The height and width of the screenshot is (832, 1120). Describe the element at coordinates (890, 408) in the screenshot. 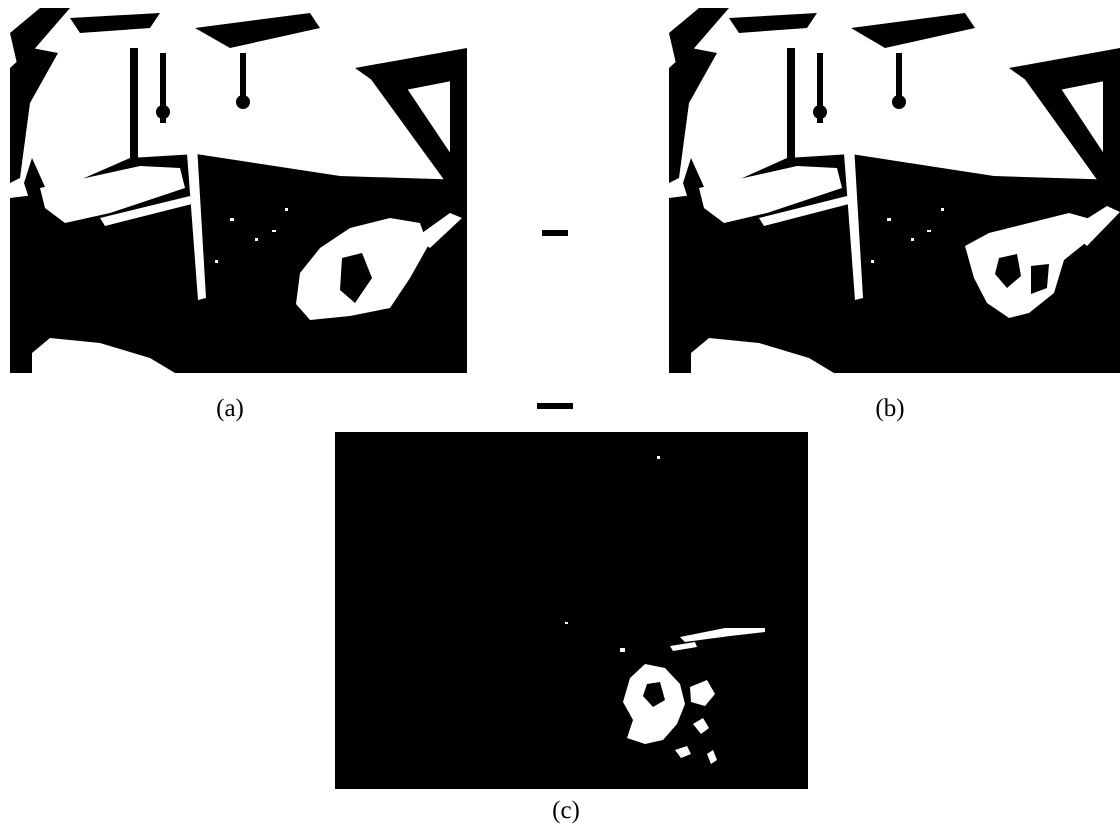

I see `caption-b: (b)` at that location.